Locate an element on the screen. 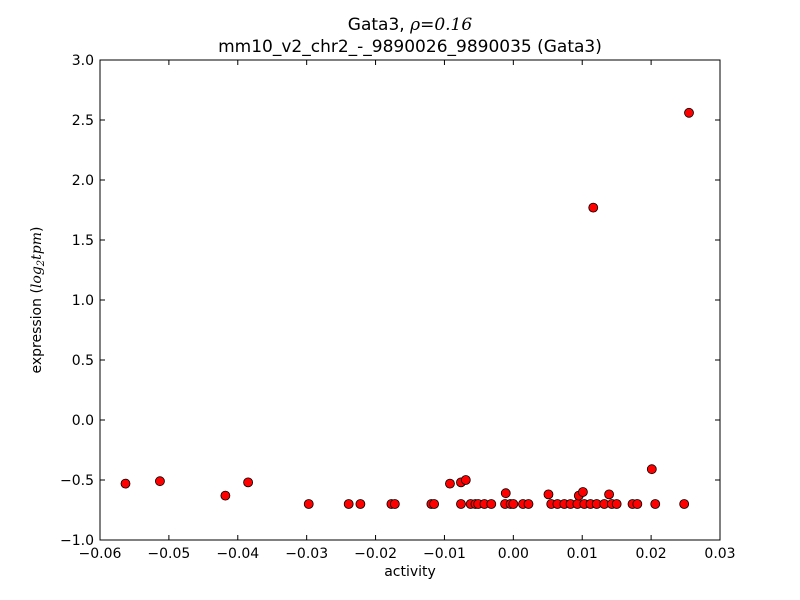  x-tick-label: −0.04 is located at coordinates (237, 554).